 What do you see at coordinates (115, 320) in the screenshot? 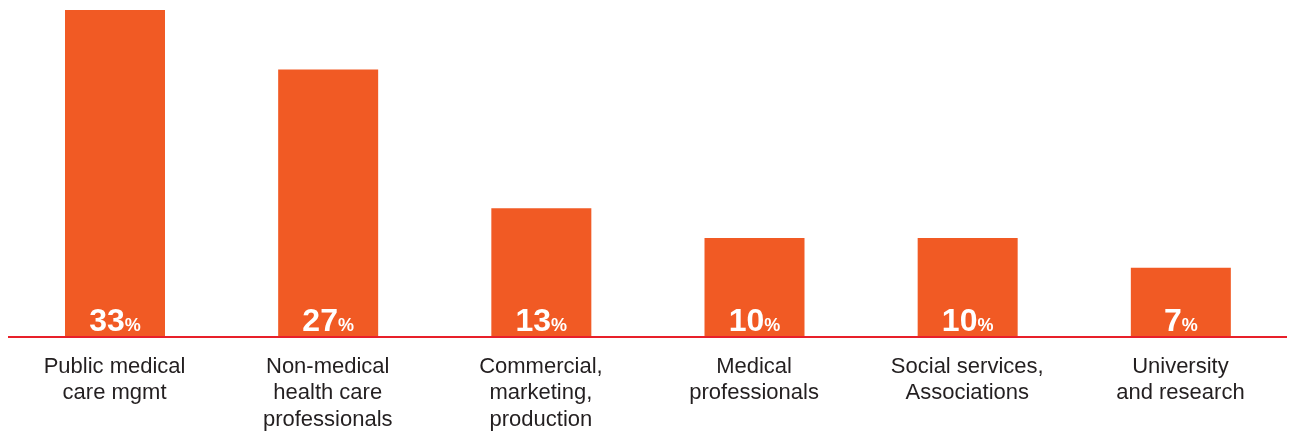
I see `data-label: 33%` at bounding box center [115, 320].